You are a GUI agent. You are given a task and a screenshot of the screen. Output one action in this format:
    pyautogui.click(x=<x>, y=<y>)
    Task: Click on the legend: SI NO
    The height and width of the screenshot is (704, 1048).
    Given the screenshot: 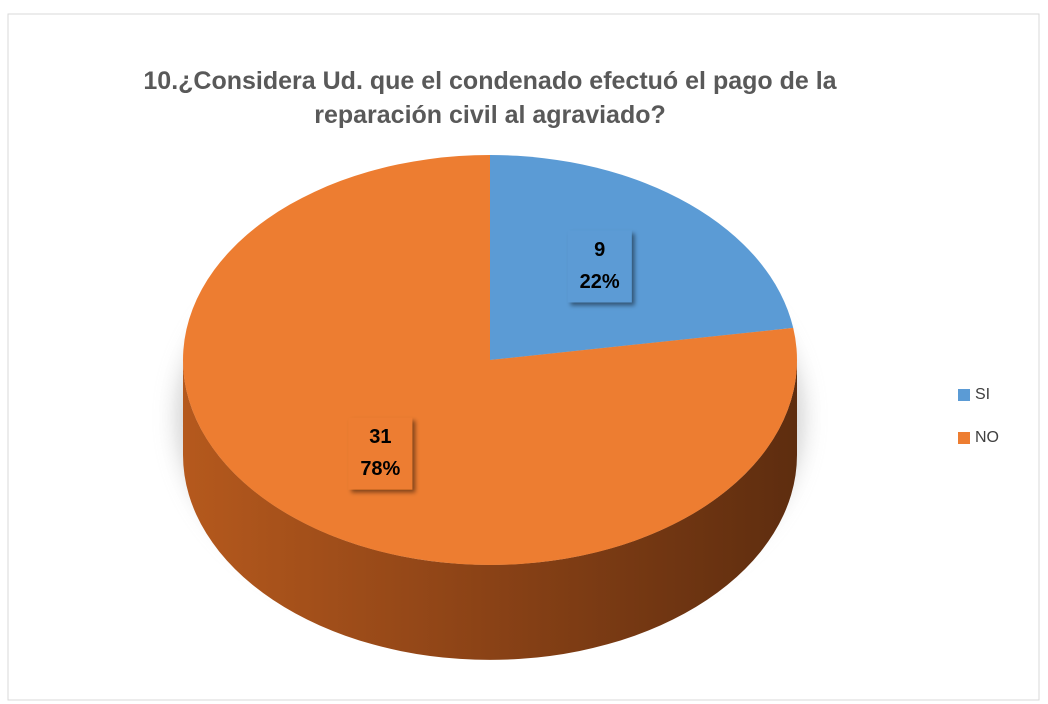 What is the action you would take?
    pyautogui.click(x=978, y=416)
    